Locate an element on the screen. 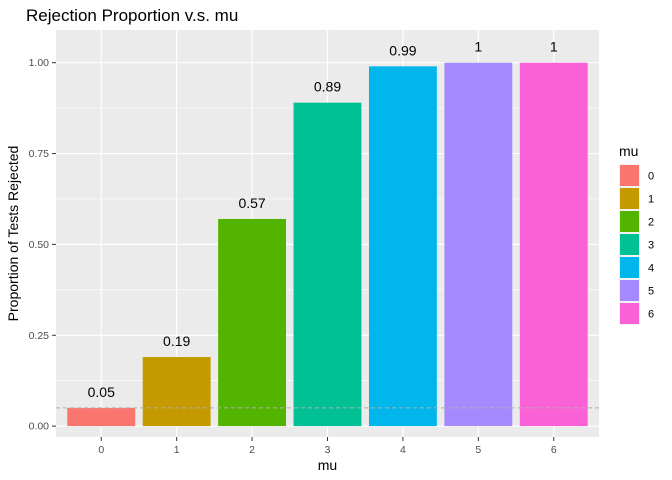 This screenshot has height=480, width=672. x-axis-title: mu is located at coordinates (327, 465).